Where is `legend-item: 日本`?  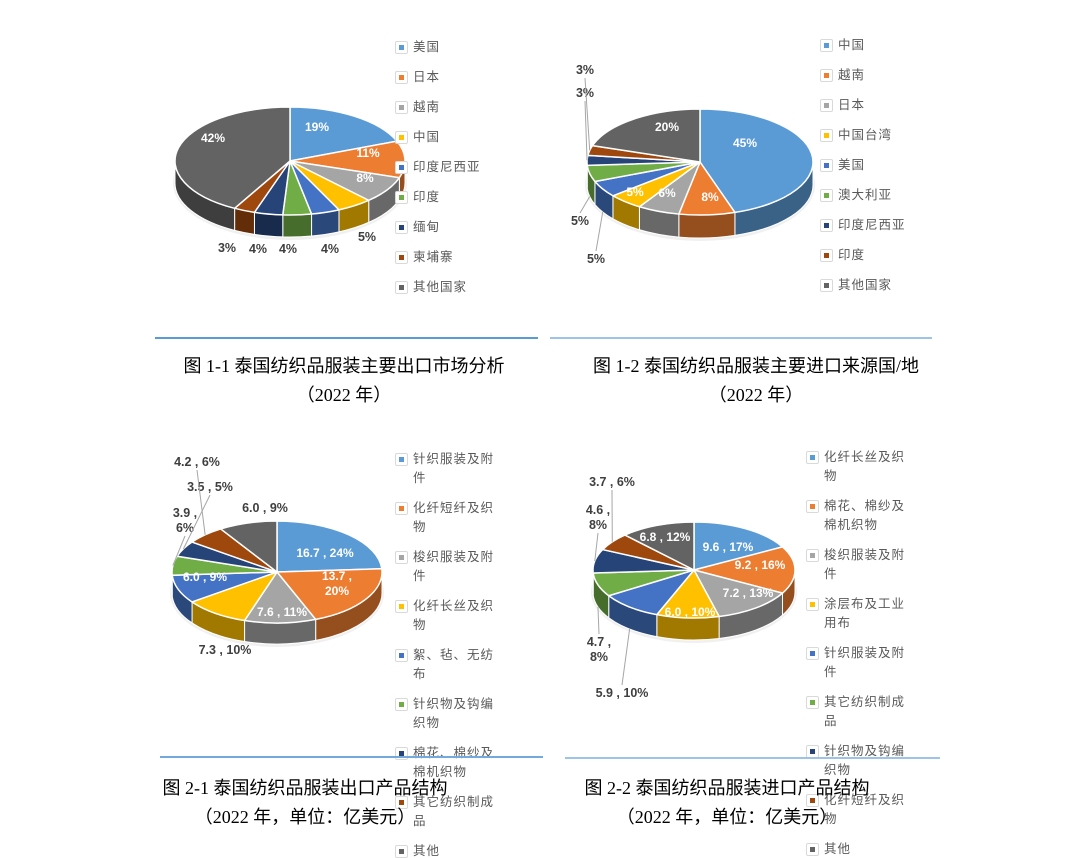 legend-item: 日本 is located at coordinates (462, 77).